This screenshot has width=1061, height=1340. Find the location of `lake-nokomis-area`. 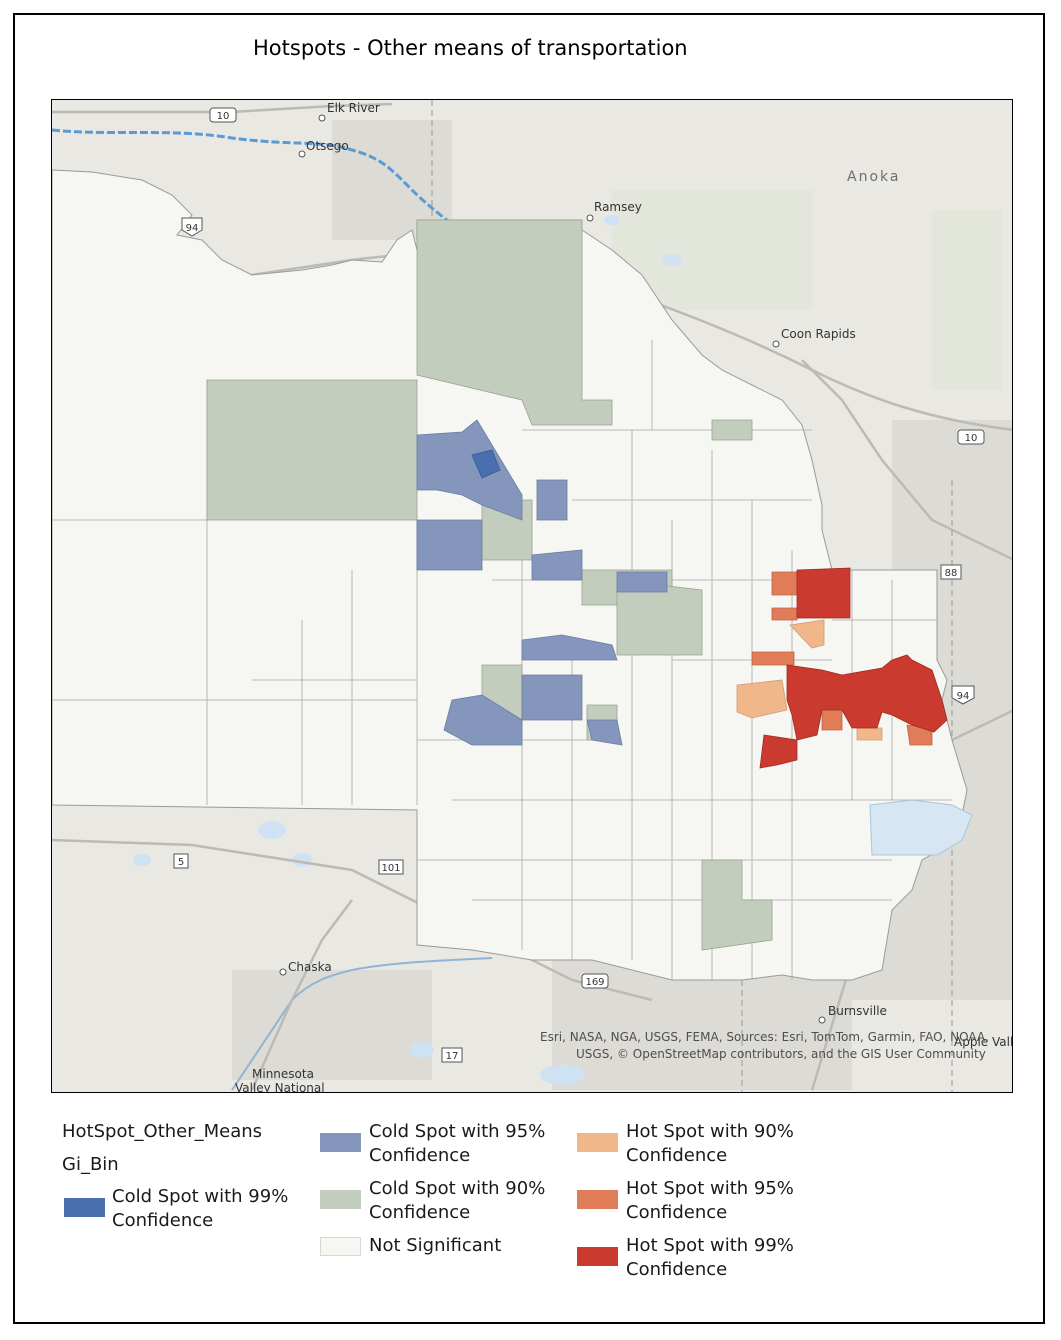

lake-nokomis-area is located at coordinates (921, 827).